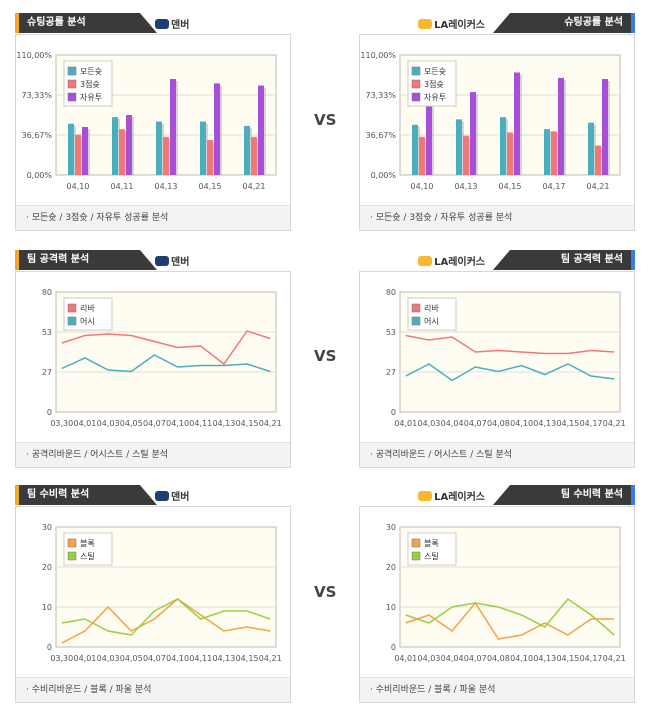  I want to click on x-tick-label: 04,08, so click(498, 423).